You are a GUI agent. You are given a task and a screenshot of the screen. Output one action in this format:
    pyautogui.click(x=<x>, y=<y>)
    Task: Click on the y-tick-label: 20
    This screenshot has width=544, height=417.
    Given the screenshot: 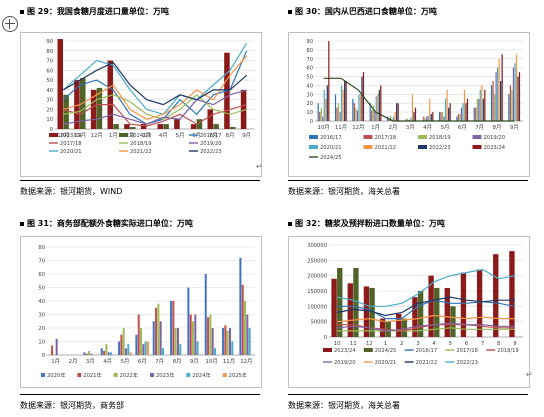 What is the action you would take?
    pyautogui.click(x=309, y=104)
    